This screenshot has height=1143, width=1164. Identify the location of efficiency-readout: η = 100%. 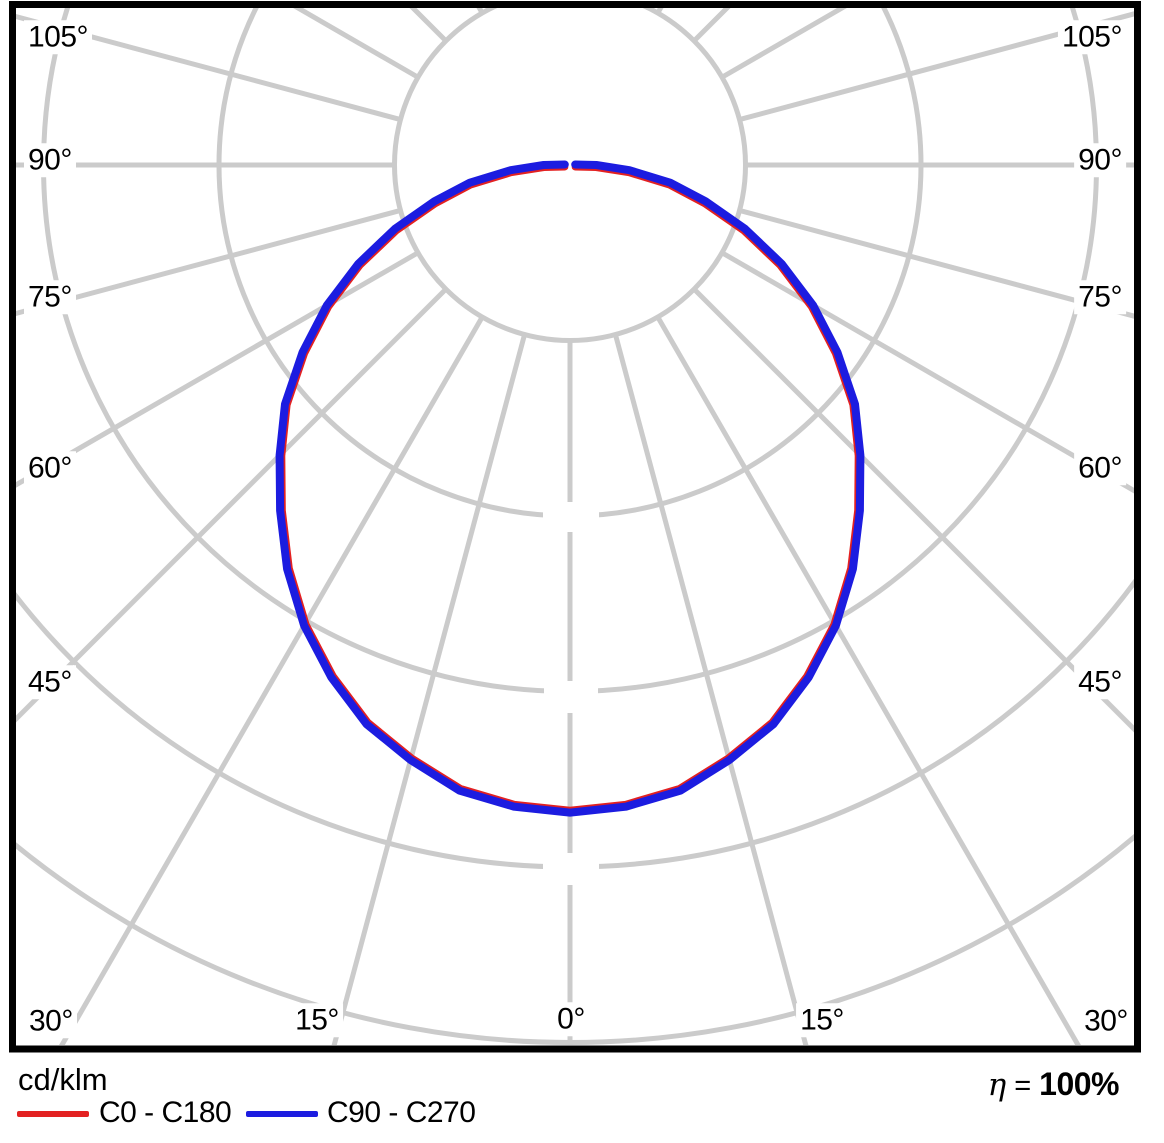
(1053, 1084).